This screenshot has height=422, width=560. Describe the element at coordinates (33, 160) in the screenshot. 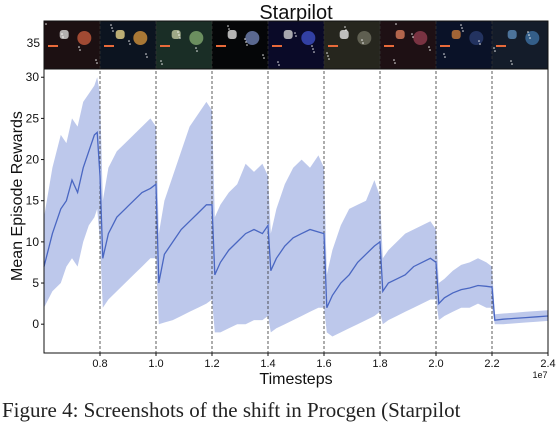

I see `y-tick-label: 20` at that location.